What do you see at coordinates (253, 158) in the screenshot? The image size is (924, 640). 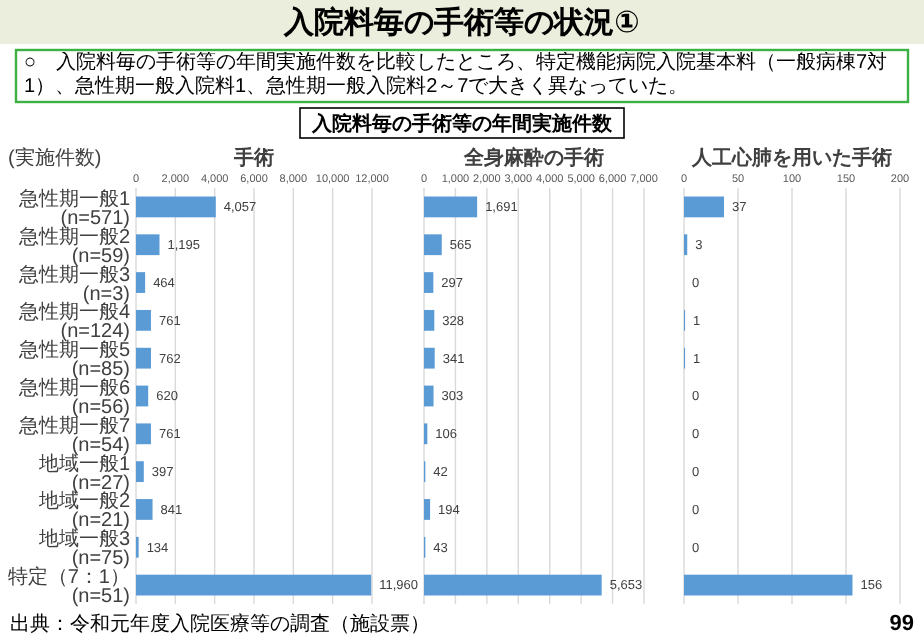 I see `chart-title: 手術` at bounding box center [253, 158].